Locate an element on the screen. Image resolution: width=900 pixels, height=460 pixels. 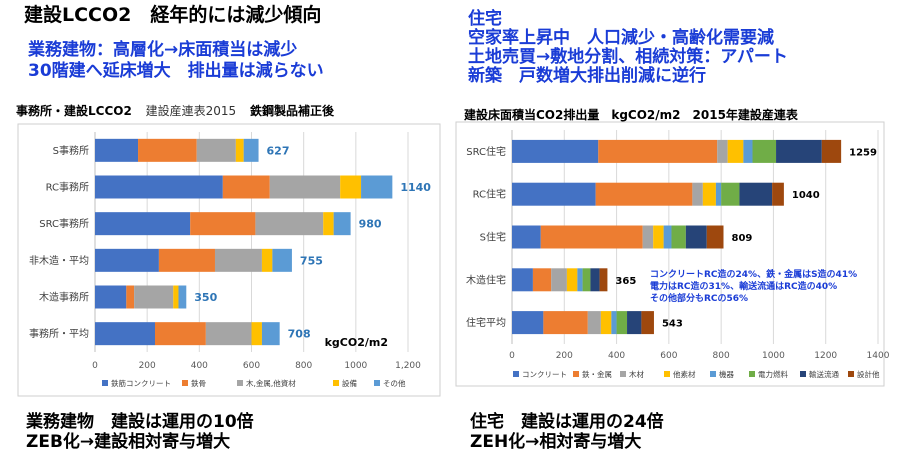
slide-title: 建設LCCO2 経年的には減少傾向 is located at coordinates (173, 15).